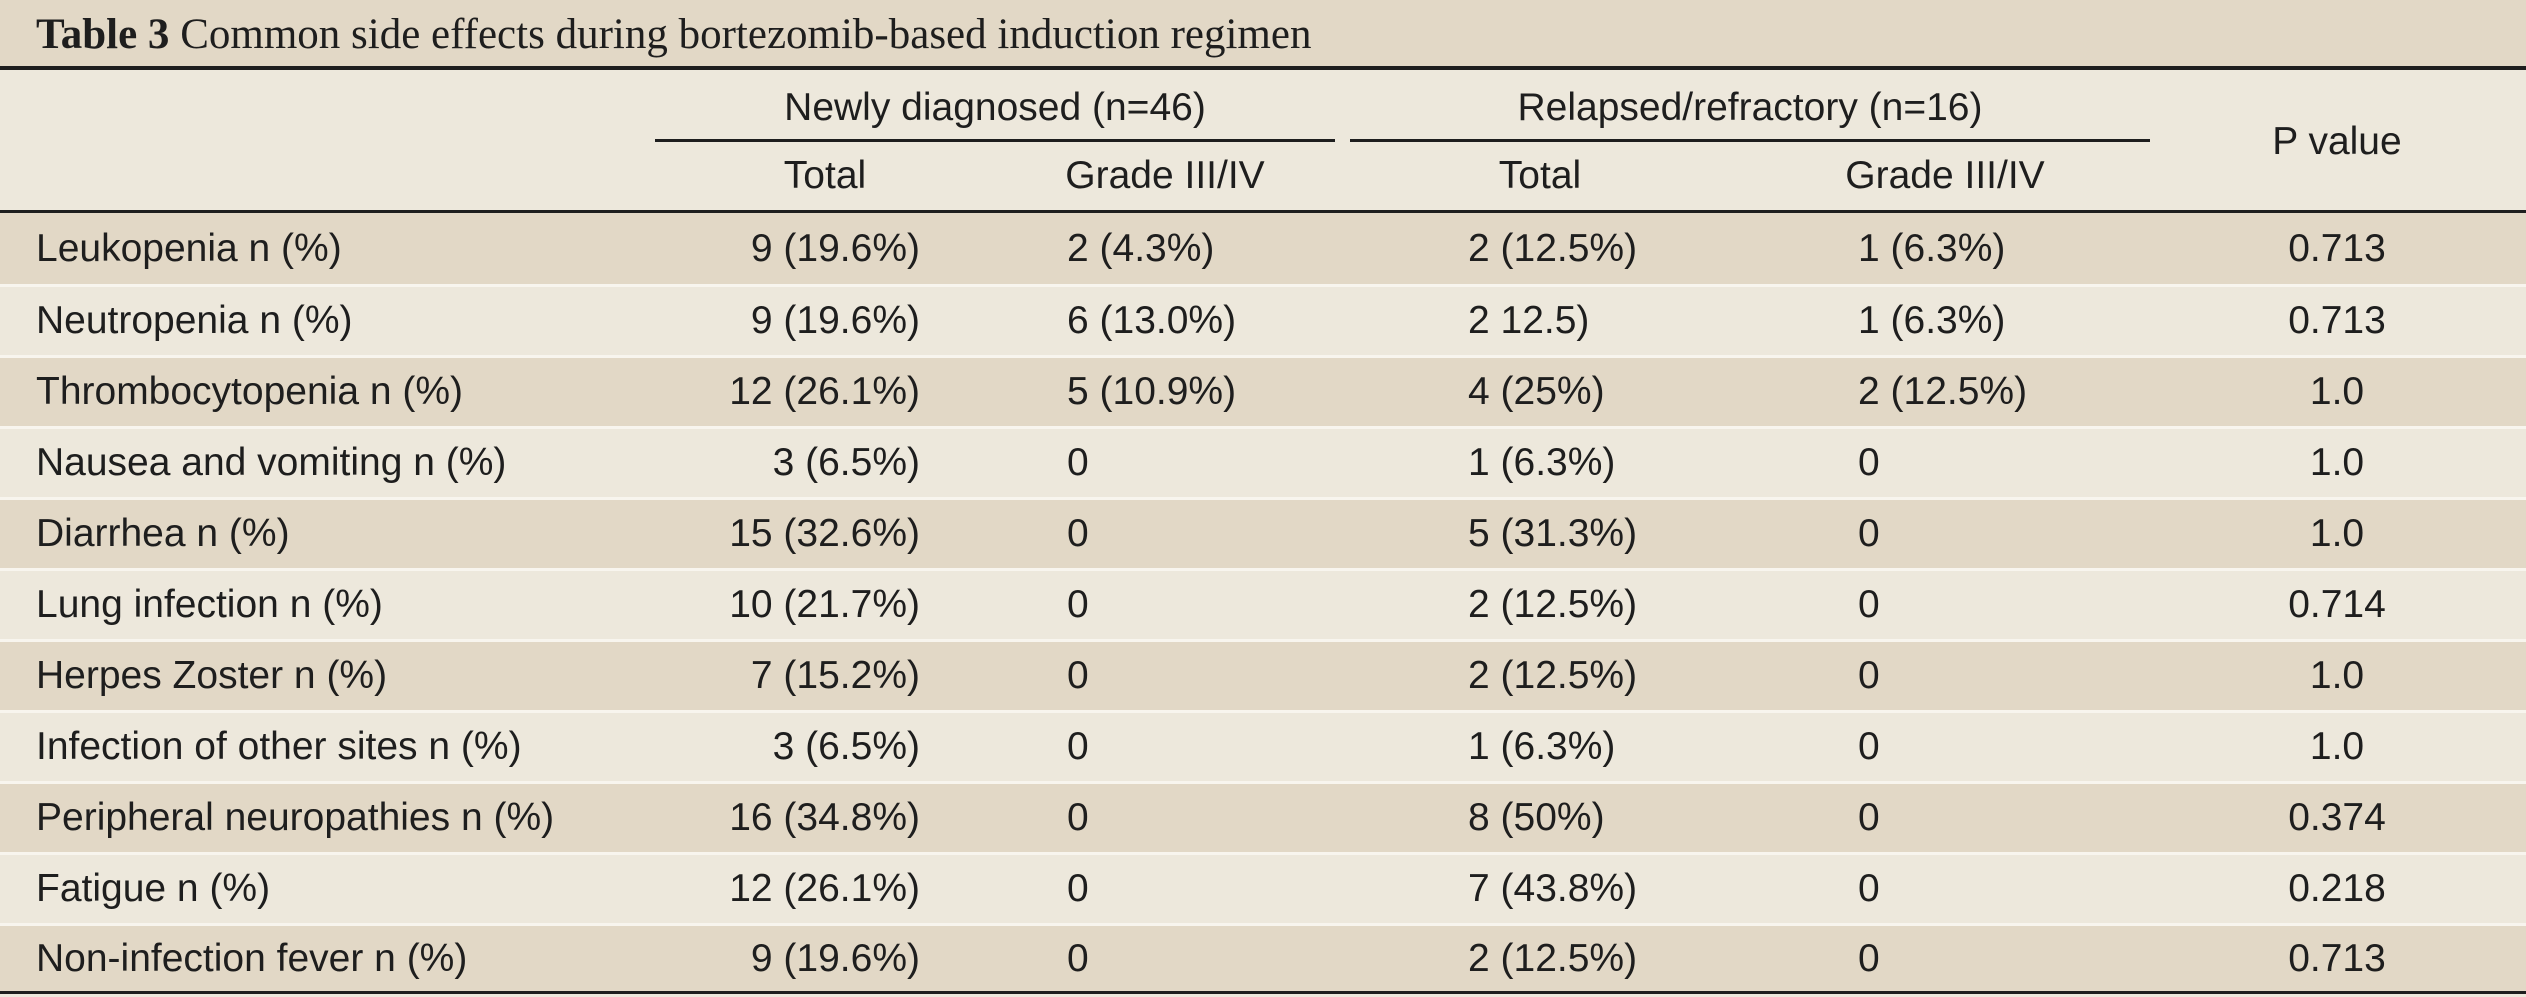  I want to click on cell-side-effect: Infection of other sites n (%), so click(279, 746).